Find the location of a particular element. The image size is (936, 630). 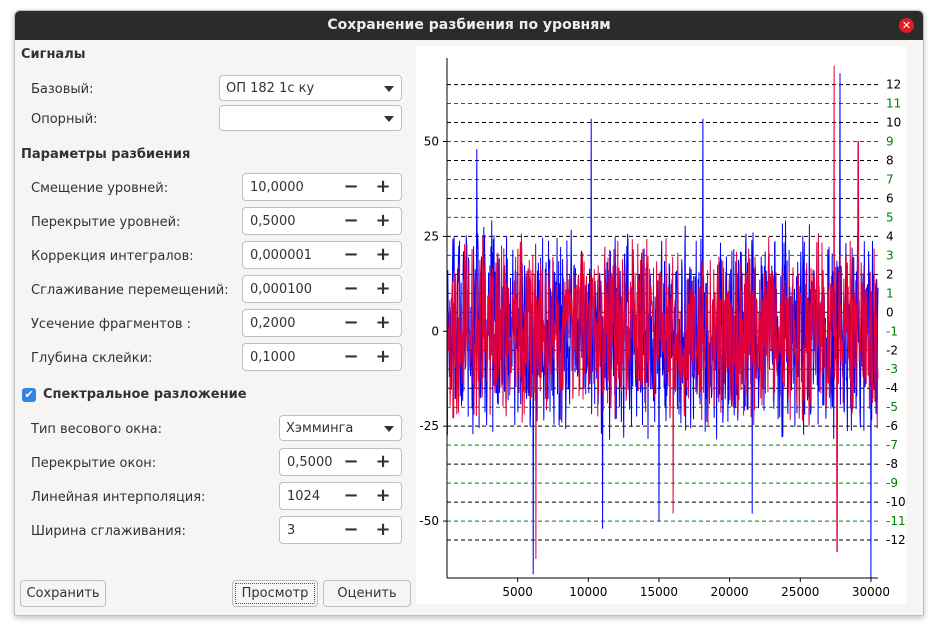

spin-value: 0,000100 is located at coordinates (281, 289).